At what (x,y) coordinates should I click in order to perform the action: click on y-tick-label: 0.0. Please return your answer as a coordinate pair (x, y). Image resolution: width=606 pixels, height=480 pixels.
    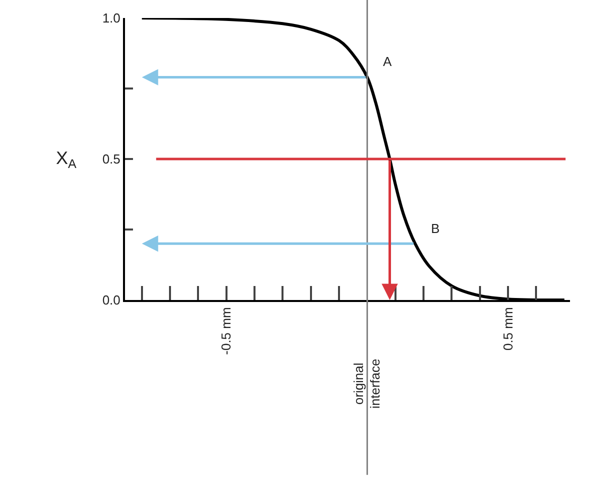
    Looking at the image, I should click on (111, 300).